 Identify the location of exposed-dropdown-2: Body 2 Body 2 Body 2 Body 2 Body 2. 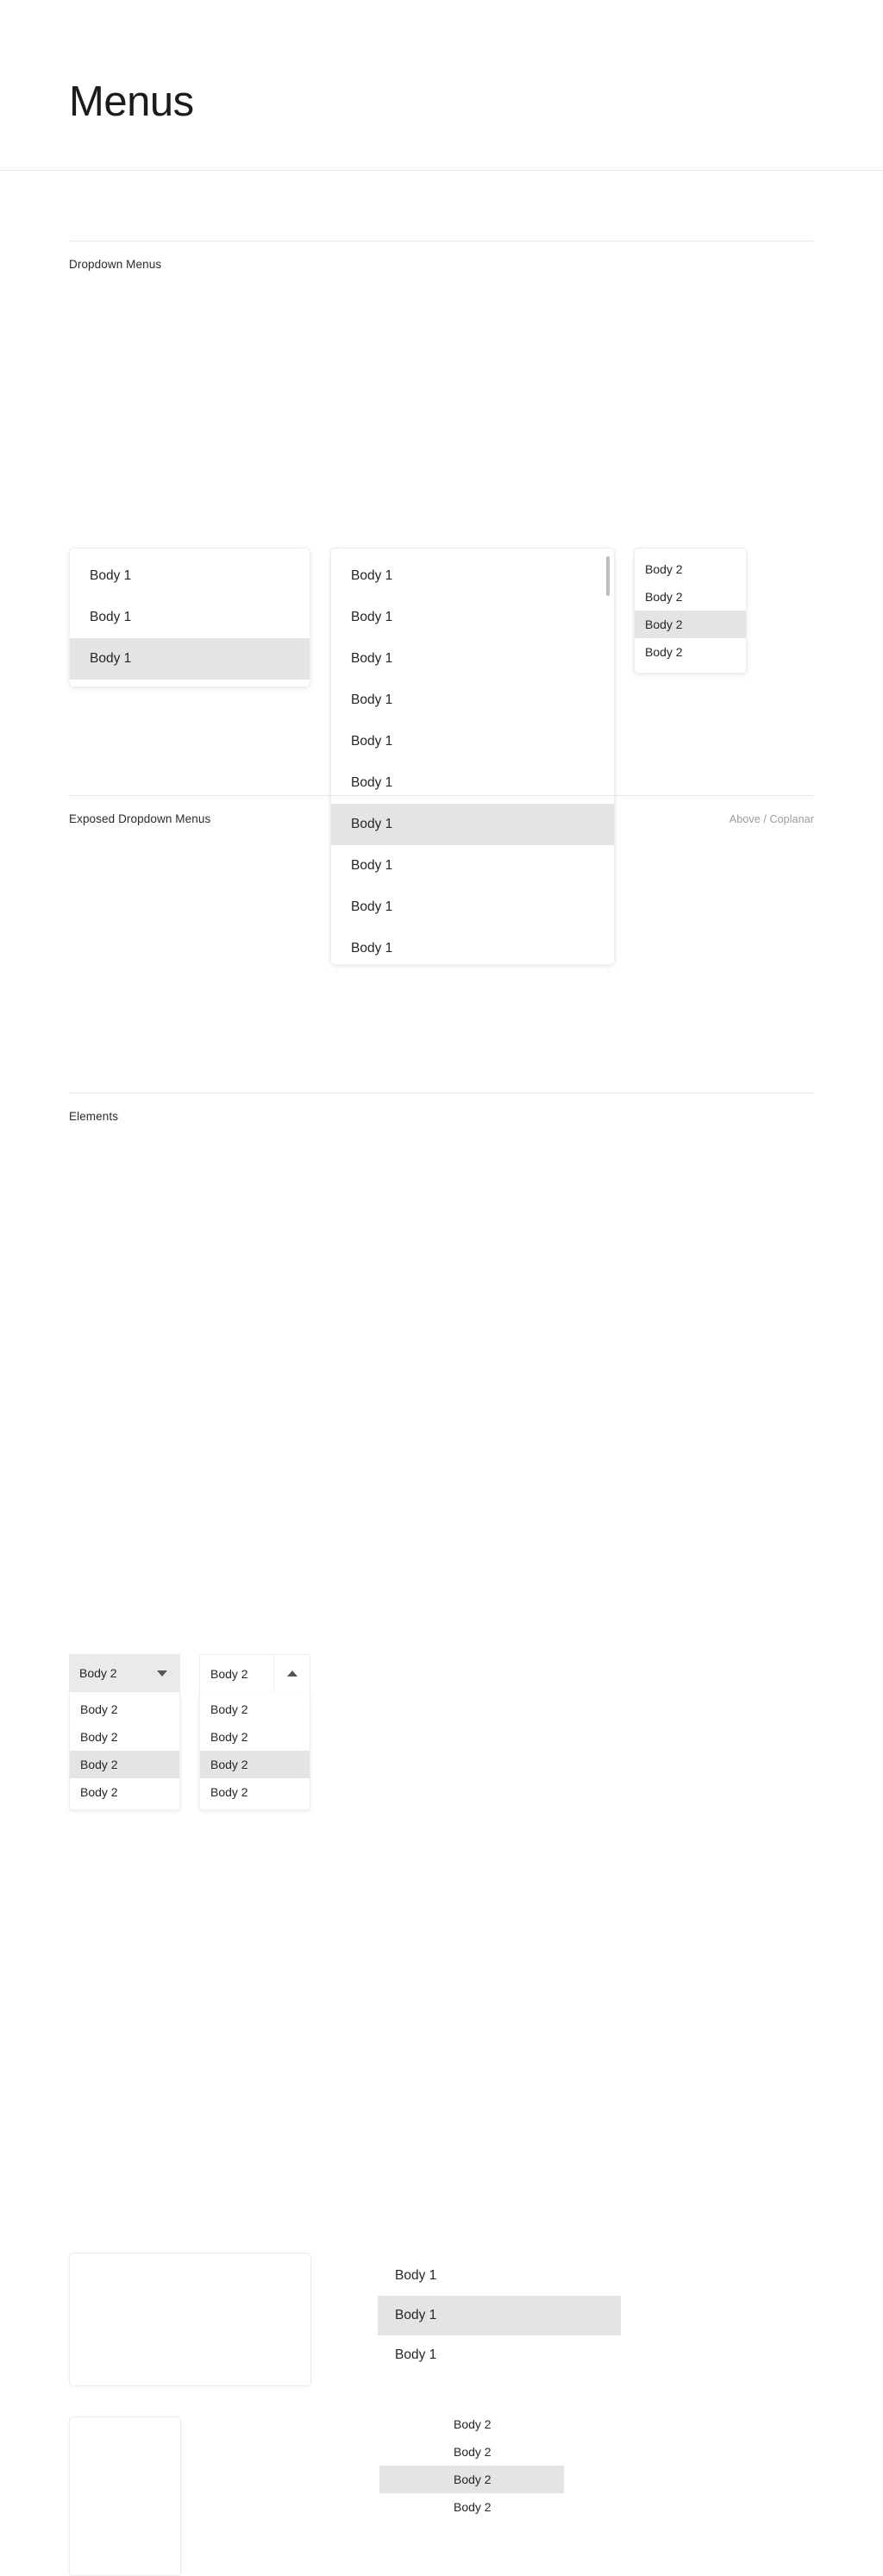
(255, 1732).